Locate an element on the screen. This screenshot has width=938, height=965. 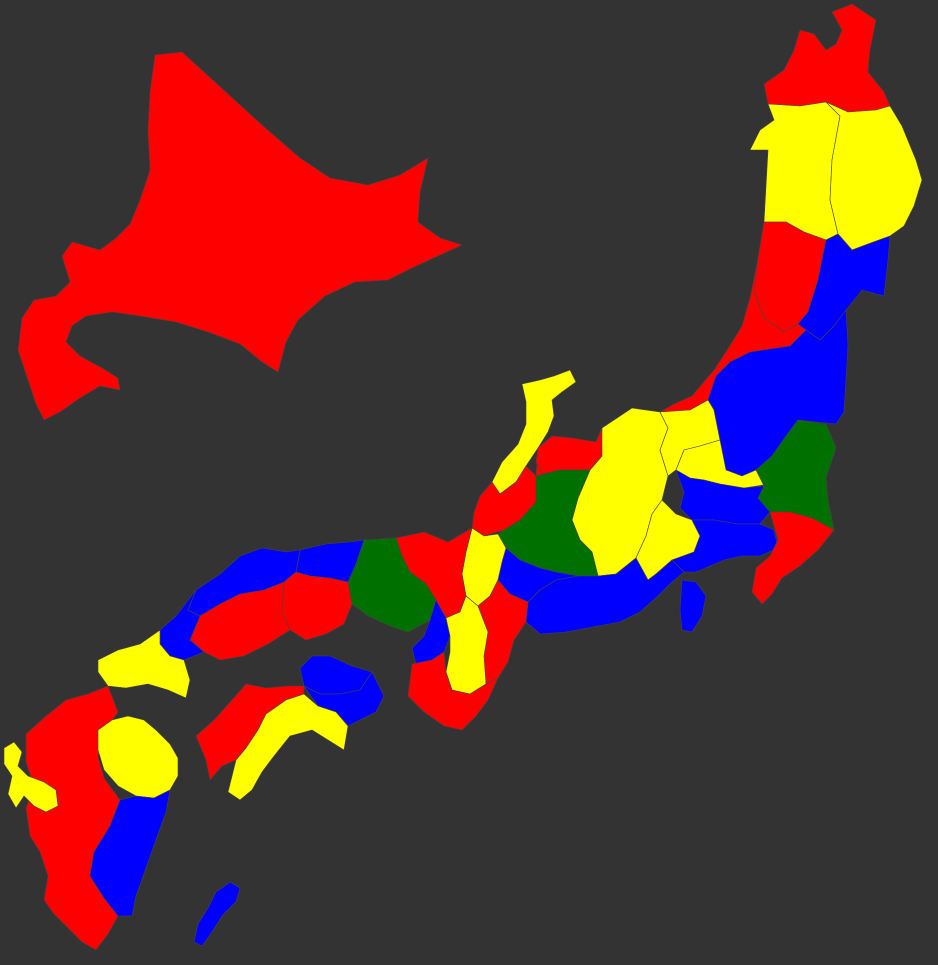
region-chiba is located at coordinates (793, 558).